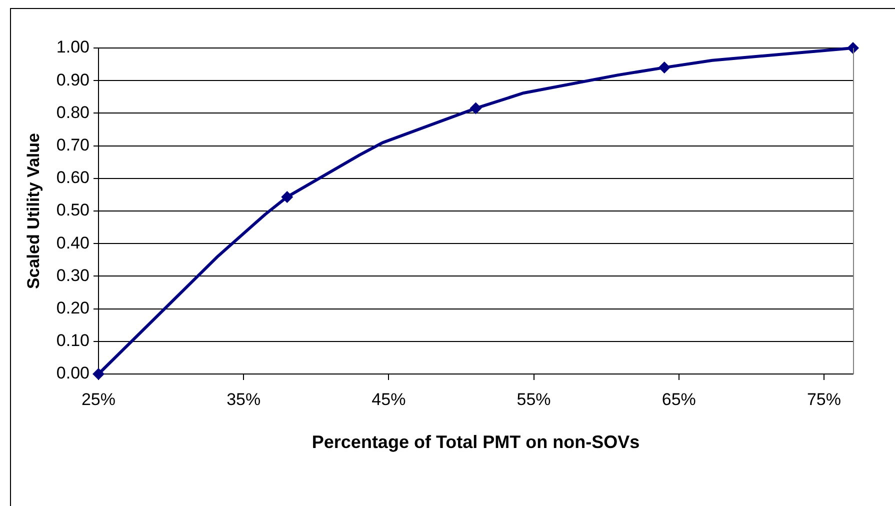 Image resolution: width=895 pixels, height=506 pixels. Describe the element at coordinates (73, 308) in the screenshot. I see `y-tick-label: 0.20` at that location.